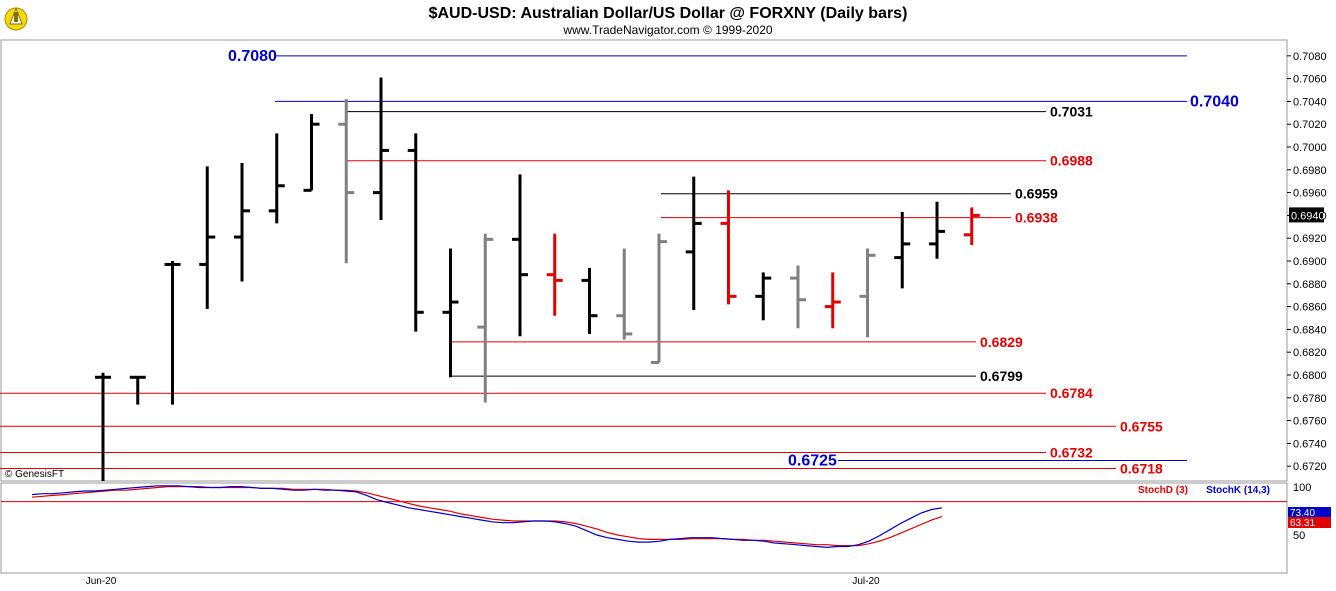 The height and width of the screenshot is (591, 1336). I want to click on stoch-k-value: 73.40, so click(1302, 513).